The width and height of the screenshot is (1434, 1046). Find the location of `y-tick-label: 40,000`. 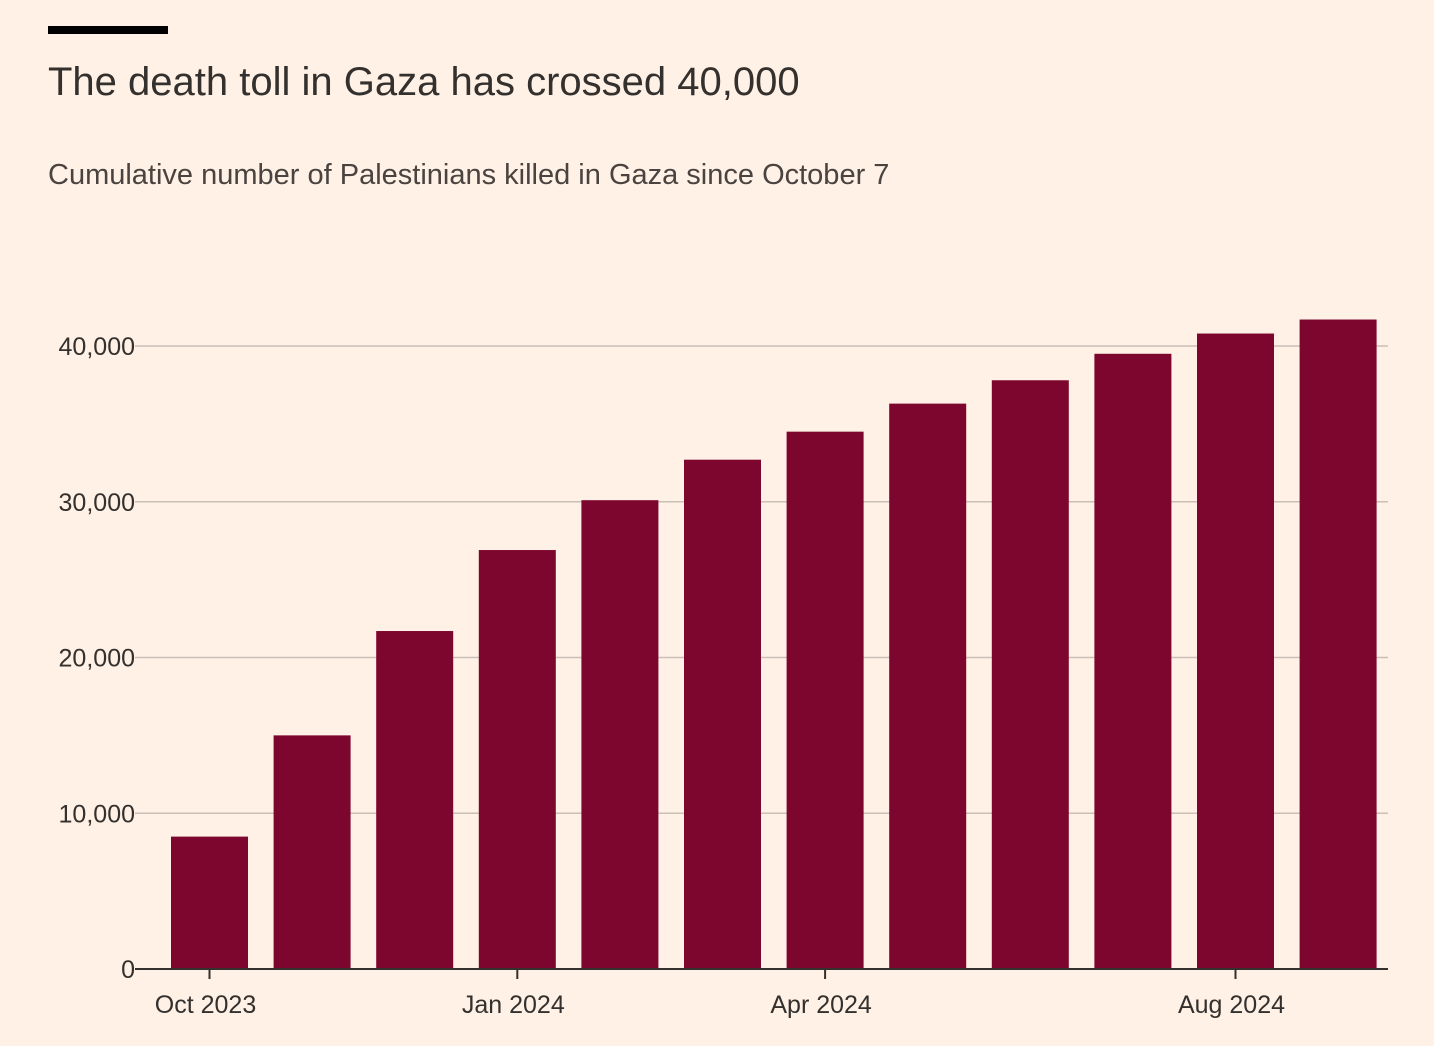

y-tick-label: 40,000 is located at coordinates (97, 347).